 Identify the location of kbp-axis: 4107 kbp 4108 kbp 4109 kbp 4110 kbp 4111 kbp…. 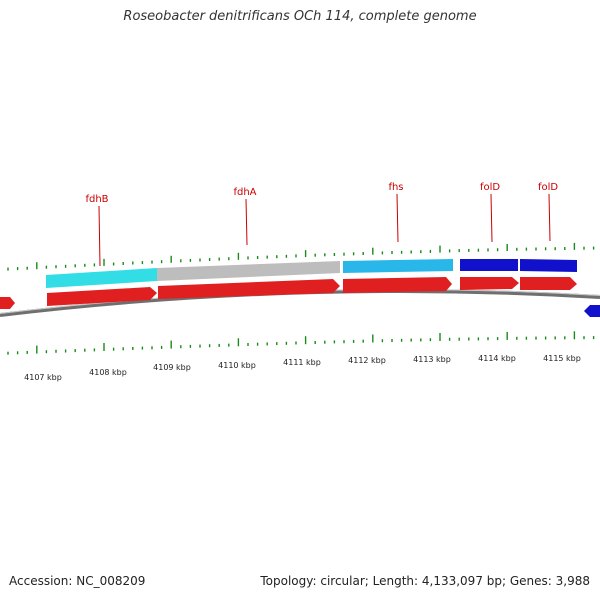
(302, 368).